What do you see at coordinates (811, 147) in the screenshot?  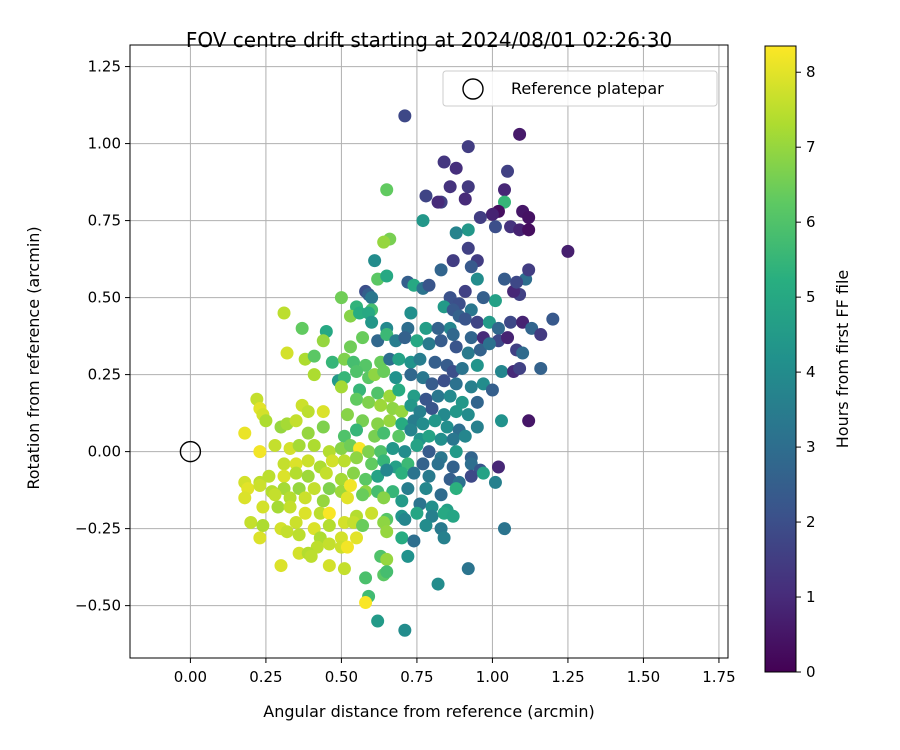 I see `colorbar-tick-label: 7` at bounding box center [811, 147].